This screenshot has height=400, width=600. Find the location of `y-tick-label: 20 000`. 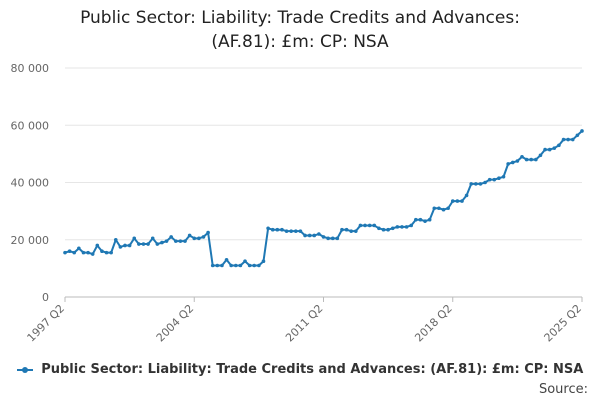

y-tick-label: 20 000 is located at coordinates (30, 240).